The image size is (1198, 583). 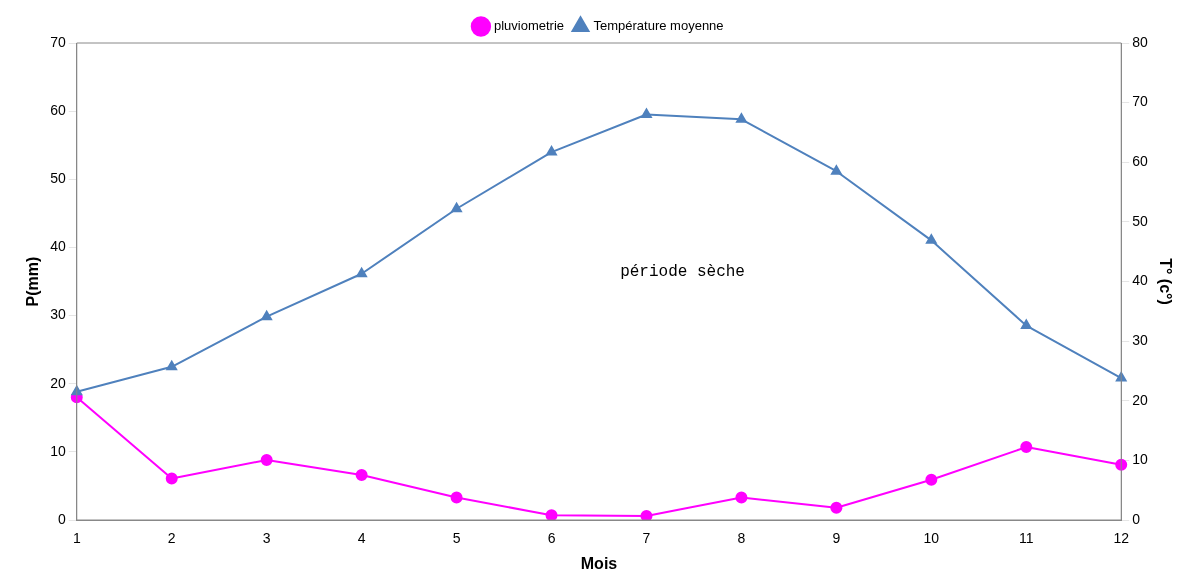 What do you see at coordinates (456, 538) in the screenshot?
I see `x-tick-label: 5` at bounding box center [456, 538].